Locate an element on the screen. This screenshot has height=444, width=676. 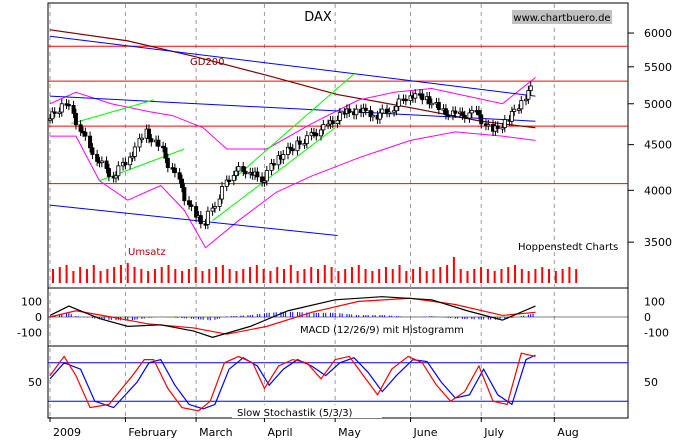
price-tick-label: 6000 is located at coordinates (658, 33).